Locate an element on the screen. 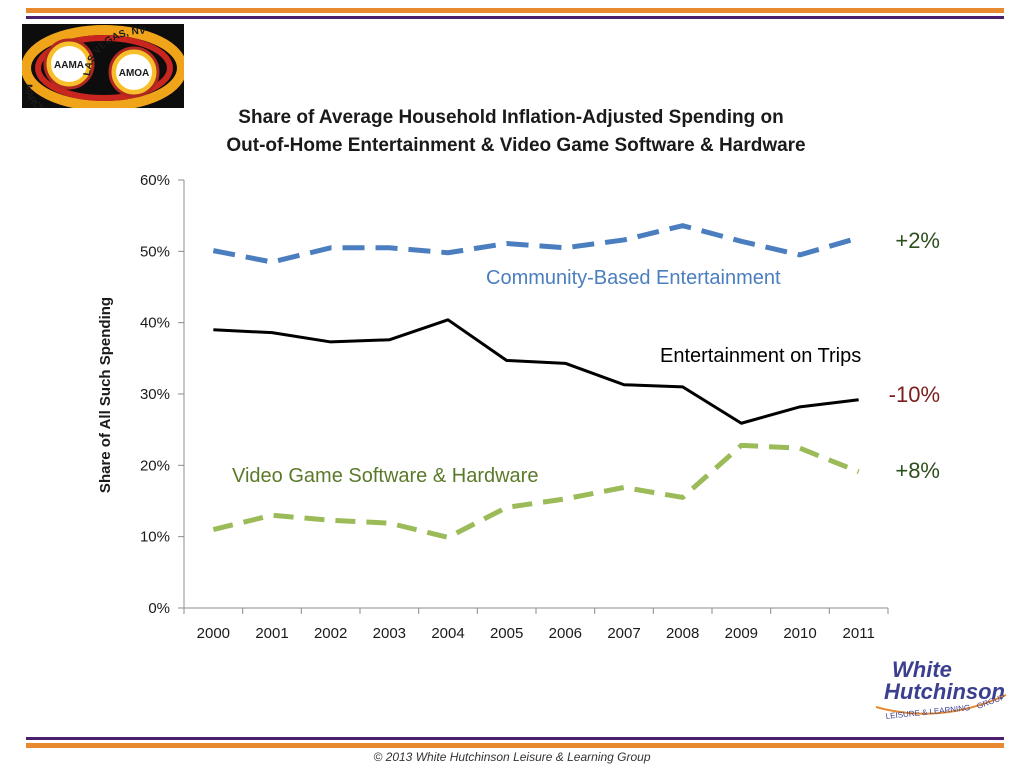 This screenshot has width=1024, height=768. brand-line-2: Hutchinson is located at coordinates (944, 691).